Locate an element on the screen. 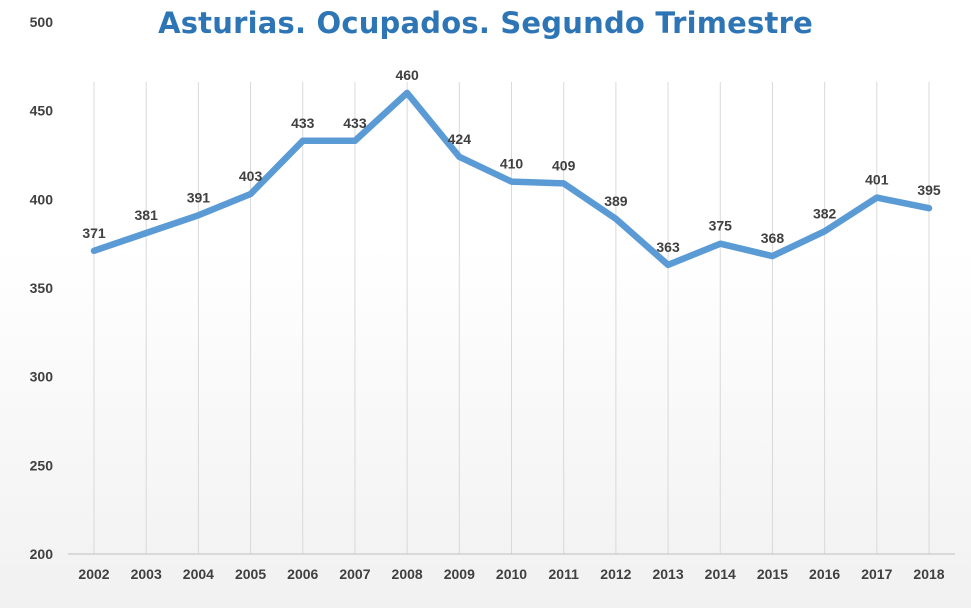 This screenshot has width=971, height=608. y-tick-label-350: 350 is located at coordinates (42, 288).